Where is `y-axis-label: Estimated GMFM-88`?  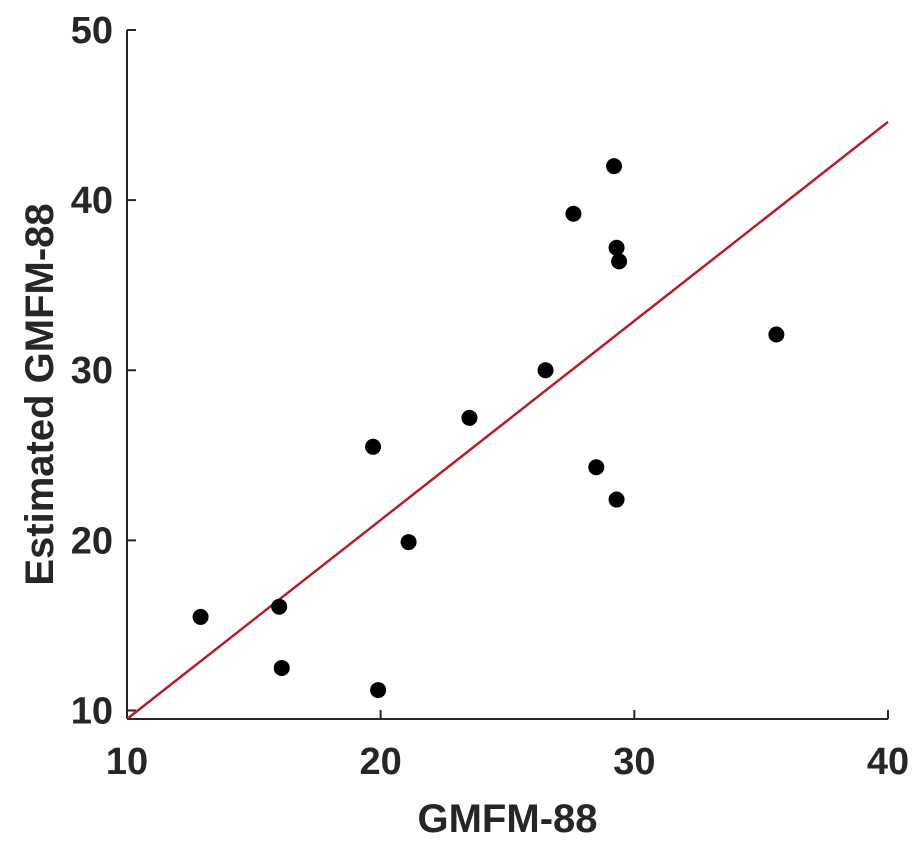 y-axis-label: Estimated GMFM-88 is located at coordinates (40, 394).